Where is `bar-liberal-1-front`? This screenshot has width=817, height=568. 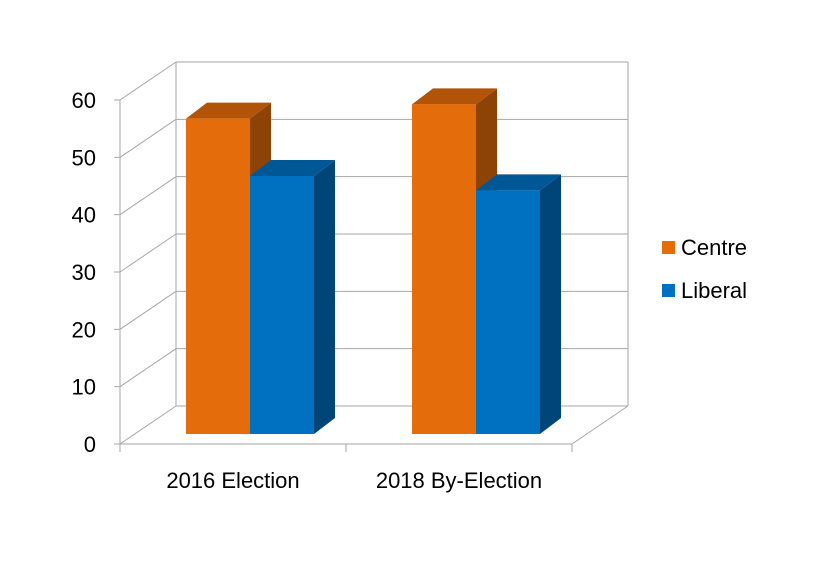 bar-liberal-1-front is located at coordinates (508, 312).